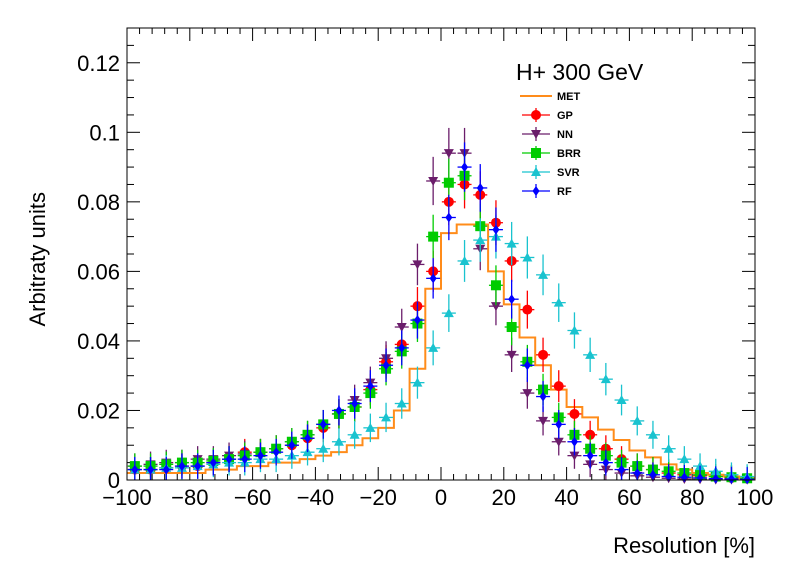 Image resolution: width=796 pixels, height=572 pixels. What do you see at coordinates (580, 72) in the screenshot?
I see `chart-title: H+ 300 GeV` at bounding box center [580, 72].